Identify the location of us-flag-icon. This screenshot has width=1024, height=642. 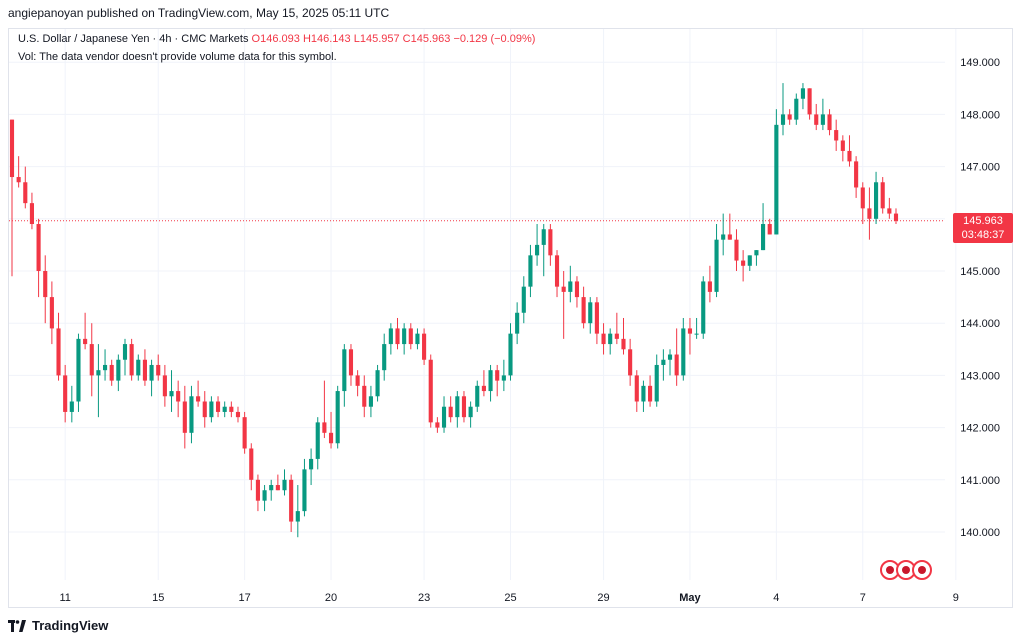
(922, 570).